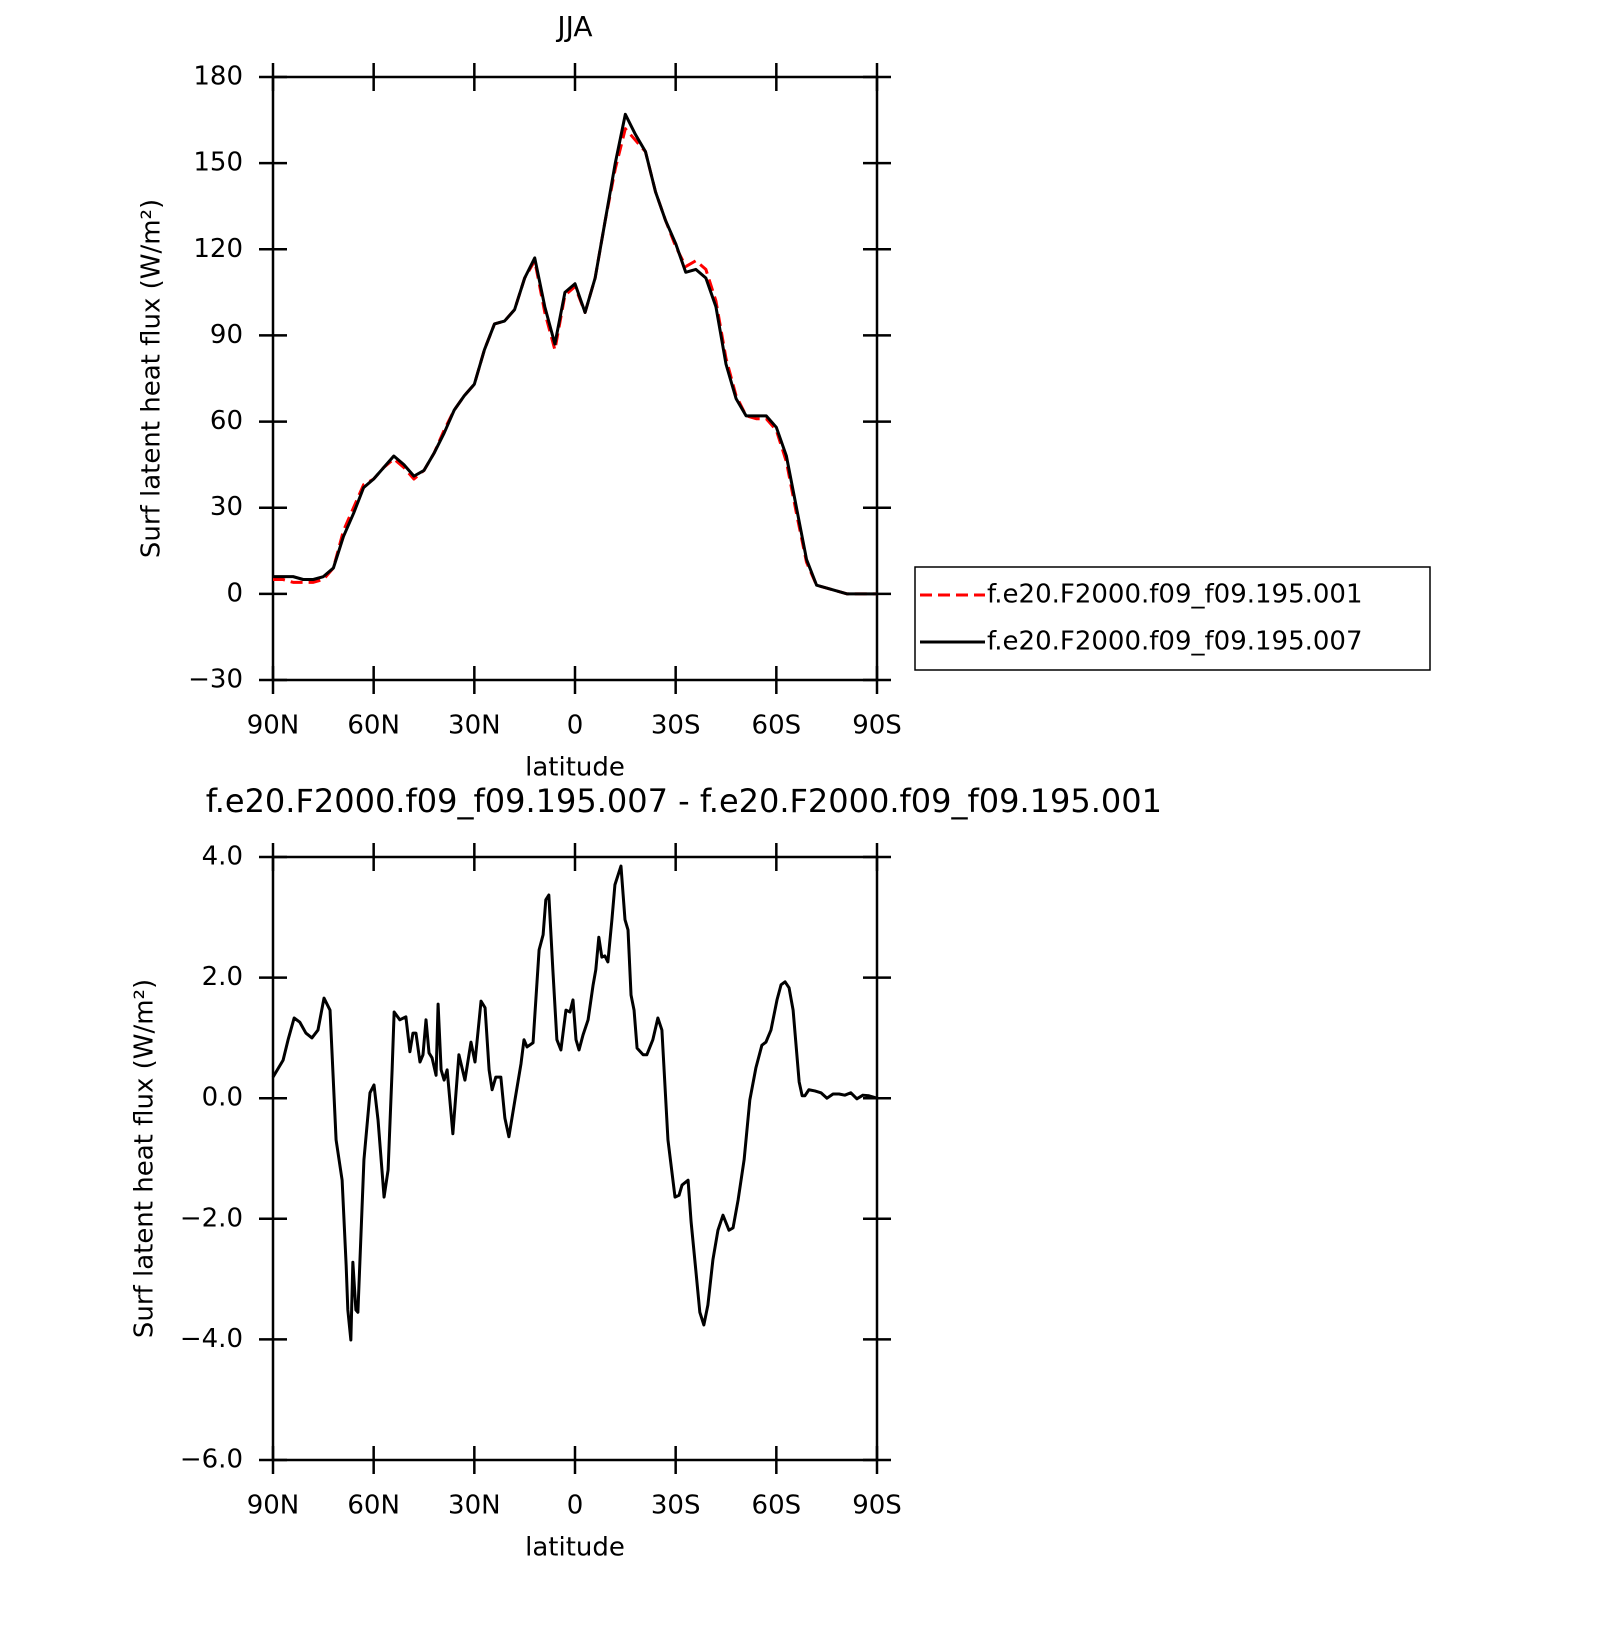 This screenshot has width=1599, height=1635. Describe the element at coordinates (218, 77) in the screenshot. I see `y-tick-label: 180` at that location.